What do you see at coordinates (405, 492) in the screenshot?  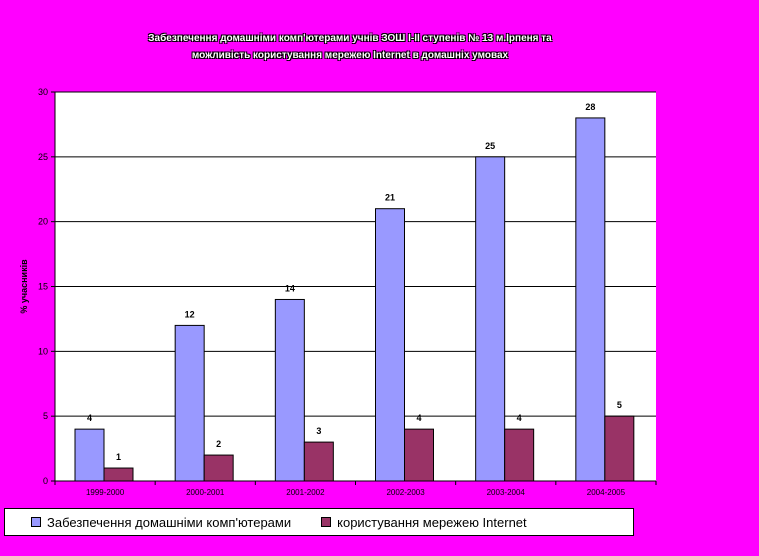 I see `x-tick-label: 2002-2003` at bounding box center [405, 492].